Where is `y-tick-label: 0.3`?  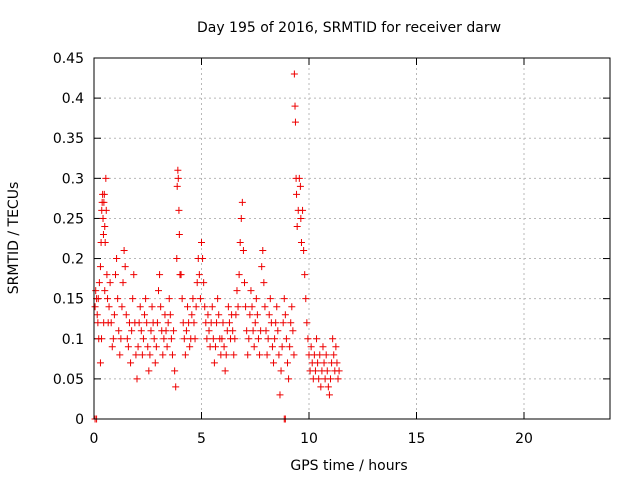
y-tick-label: 0.3 is located at coordinates (73, 179).